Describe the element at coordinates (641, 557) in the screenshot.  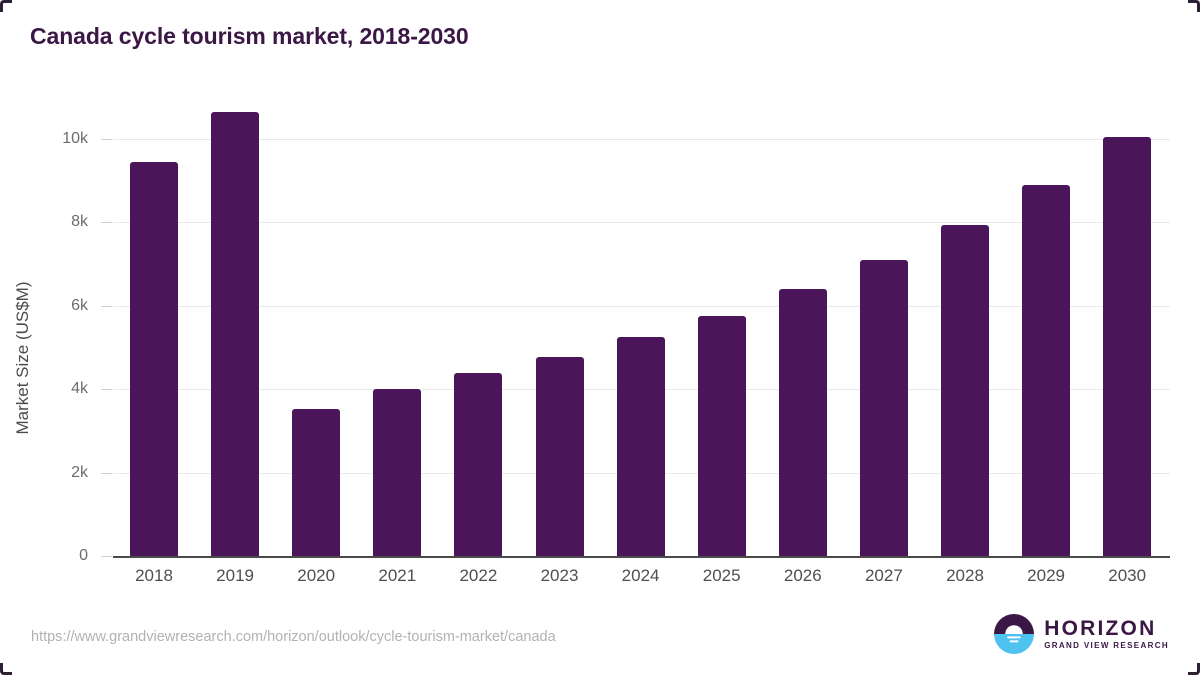
I see `x-axis-line` at that location.